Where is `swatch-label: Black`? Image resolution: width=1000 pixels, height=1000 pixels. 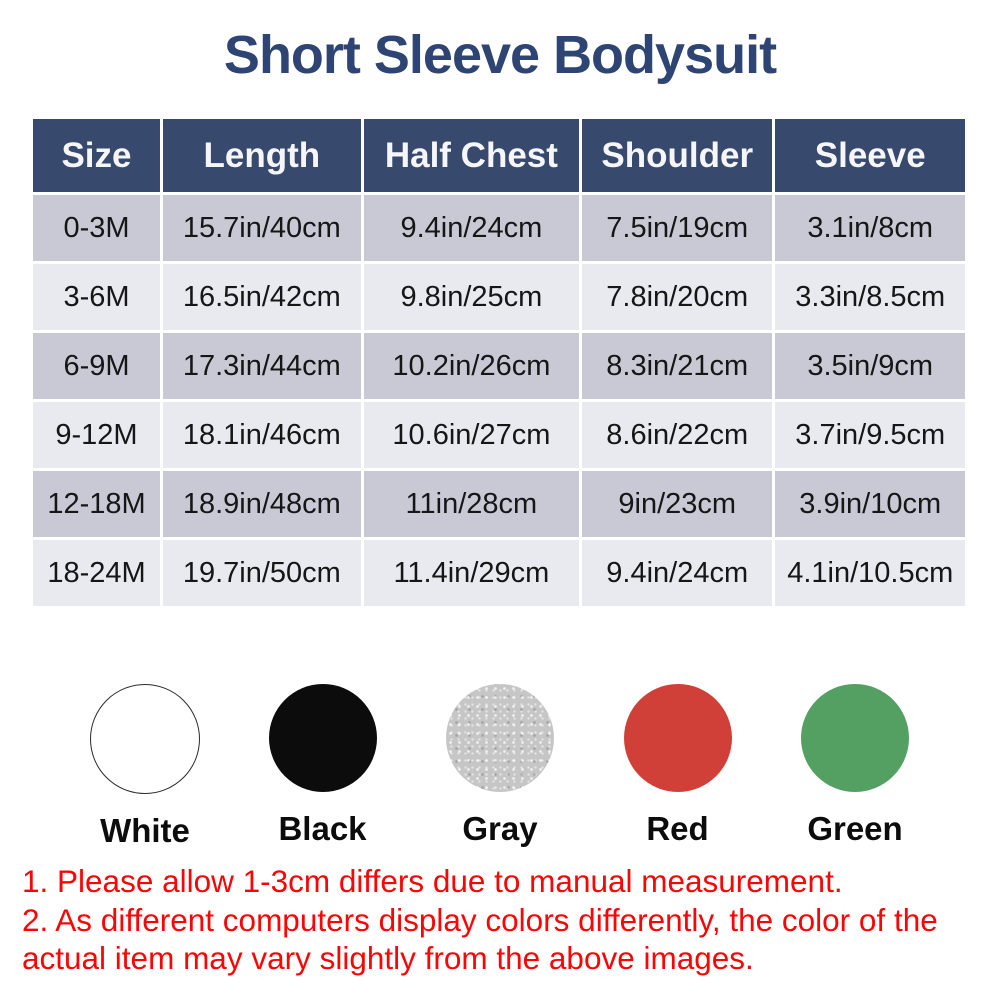 swatch-label: Black is located at coordinates (322, 828).